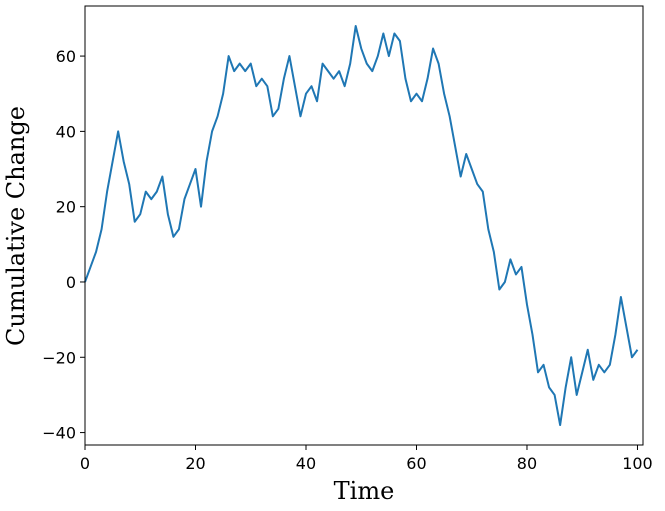 This screenshot has width=665, height=511. Describe the element at coordinates (66, 131) in the screenshot. I see `y-tick-label: 40` at that location.